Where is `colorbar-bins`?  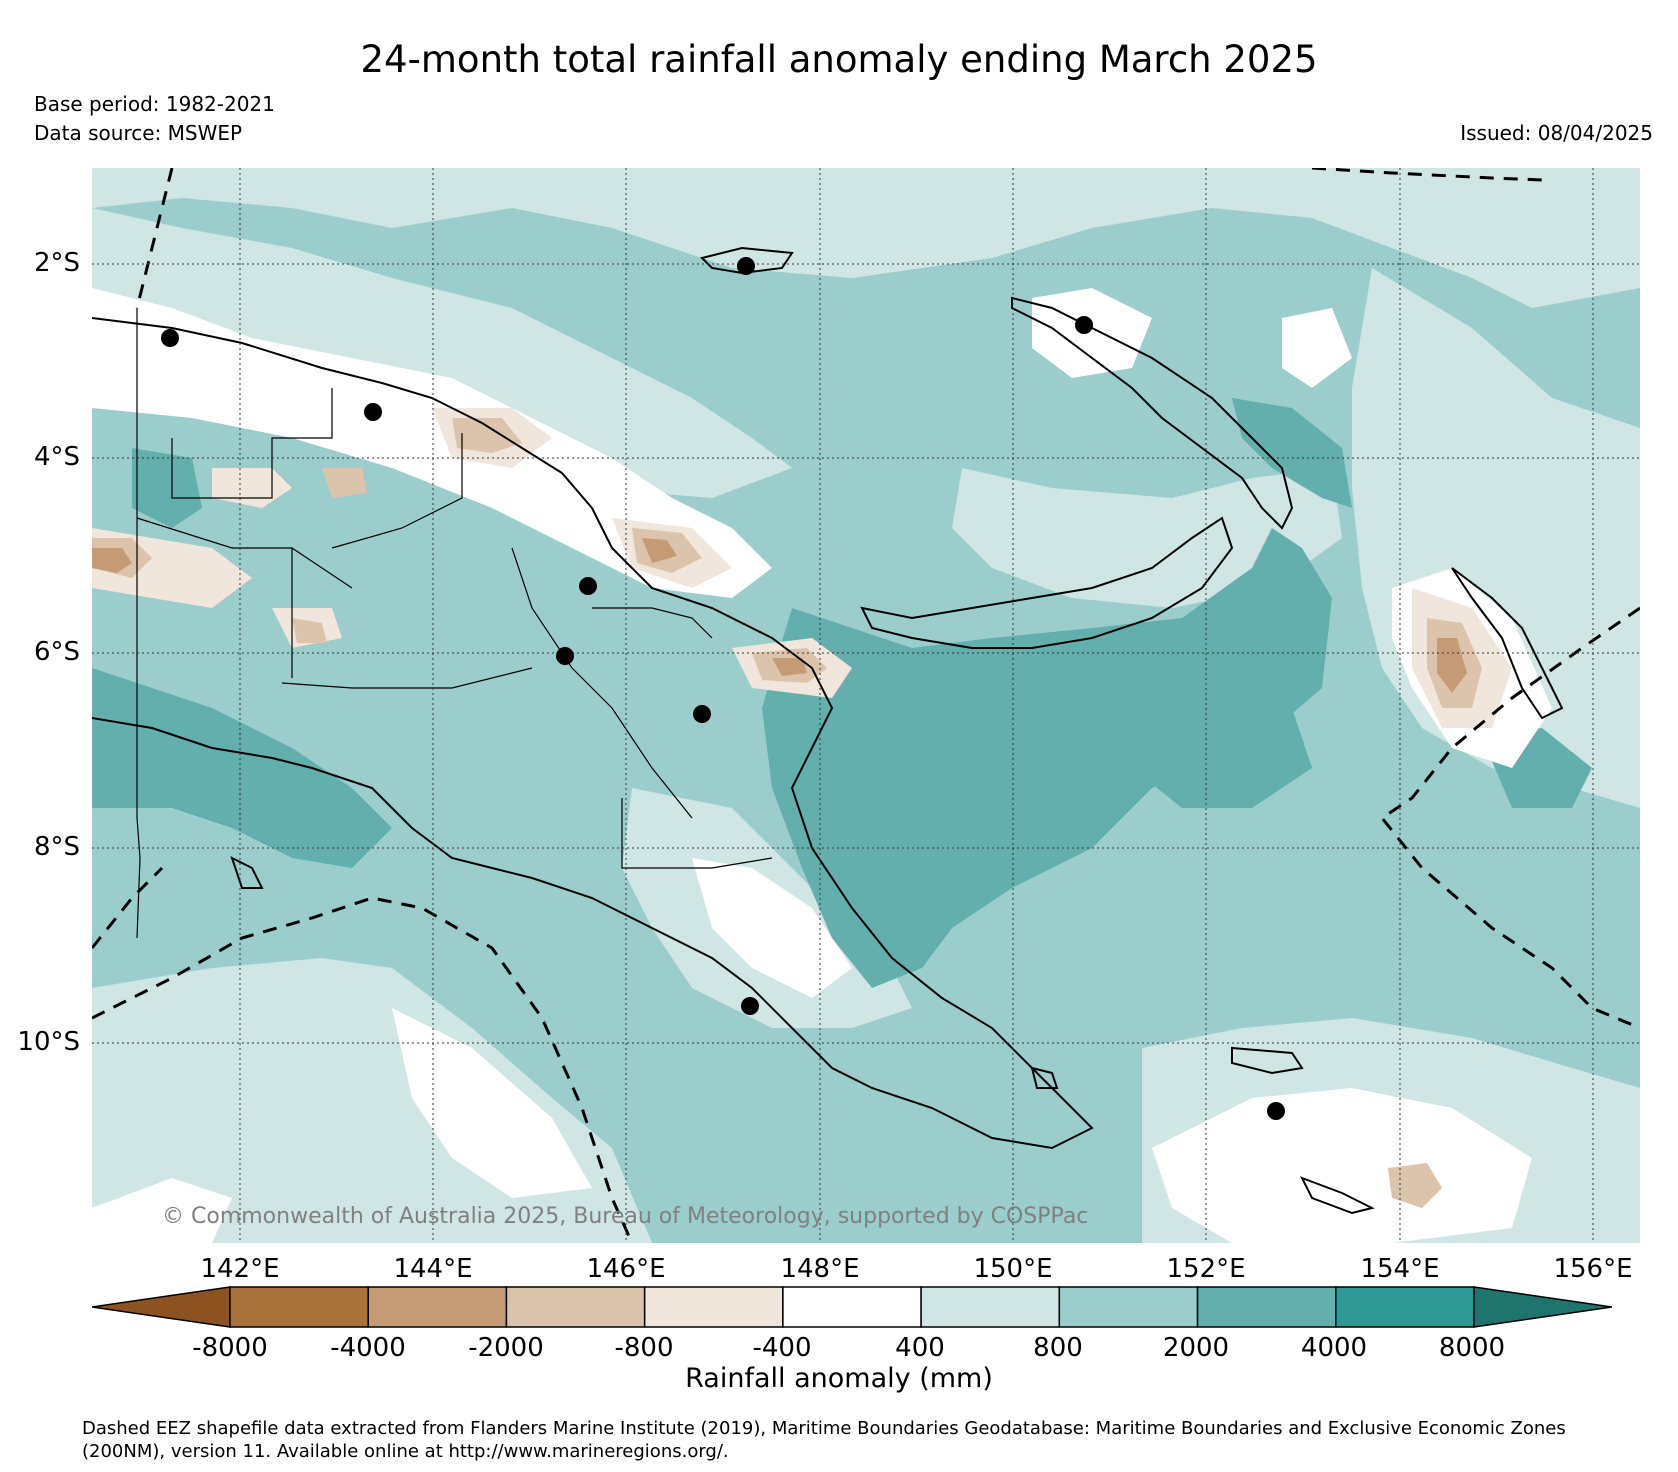
colorbar-bins is located at coordinates (852, 1307).